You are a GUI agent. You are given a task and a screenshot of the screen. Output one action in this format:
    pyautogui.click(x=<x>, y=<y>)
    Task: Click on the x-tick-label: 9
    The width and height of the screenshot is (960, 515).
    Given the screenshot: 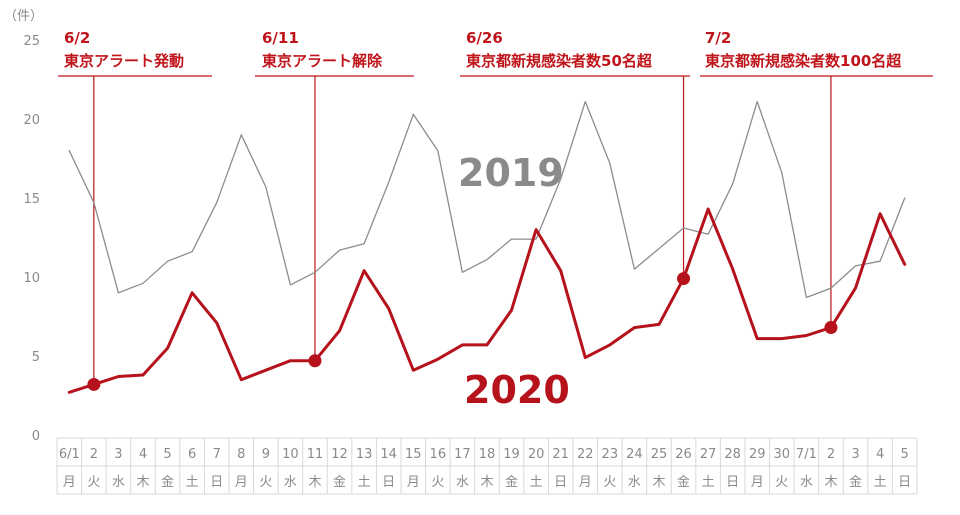 What is the action you would take?
    pyautogui.click(x=266, y=454)
    